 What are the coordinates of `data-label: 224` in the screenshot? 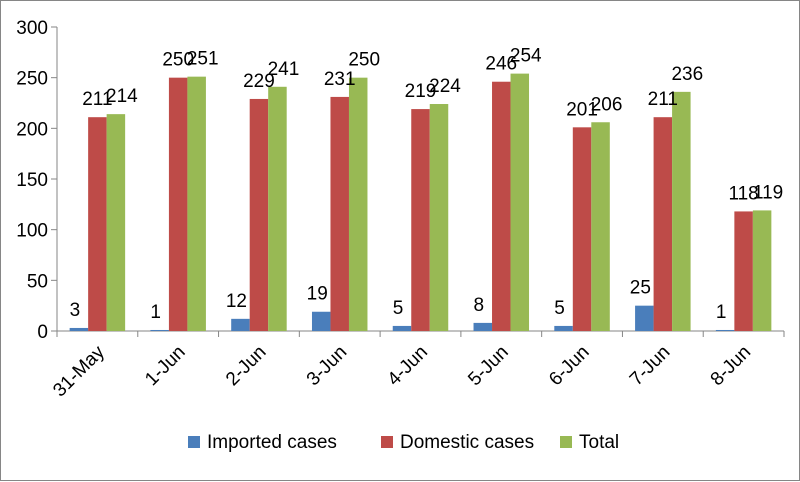 It's located at (445, 86).